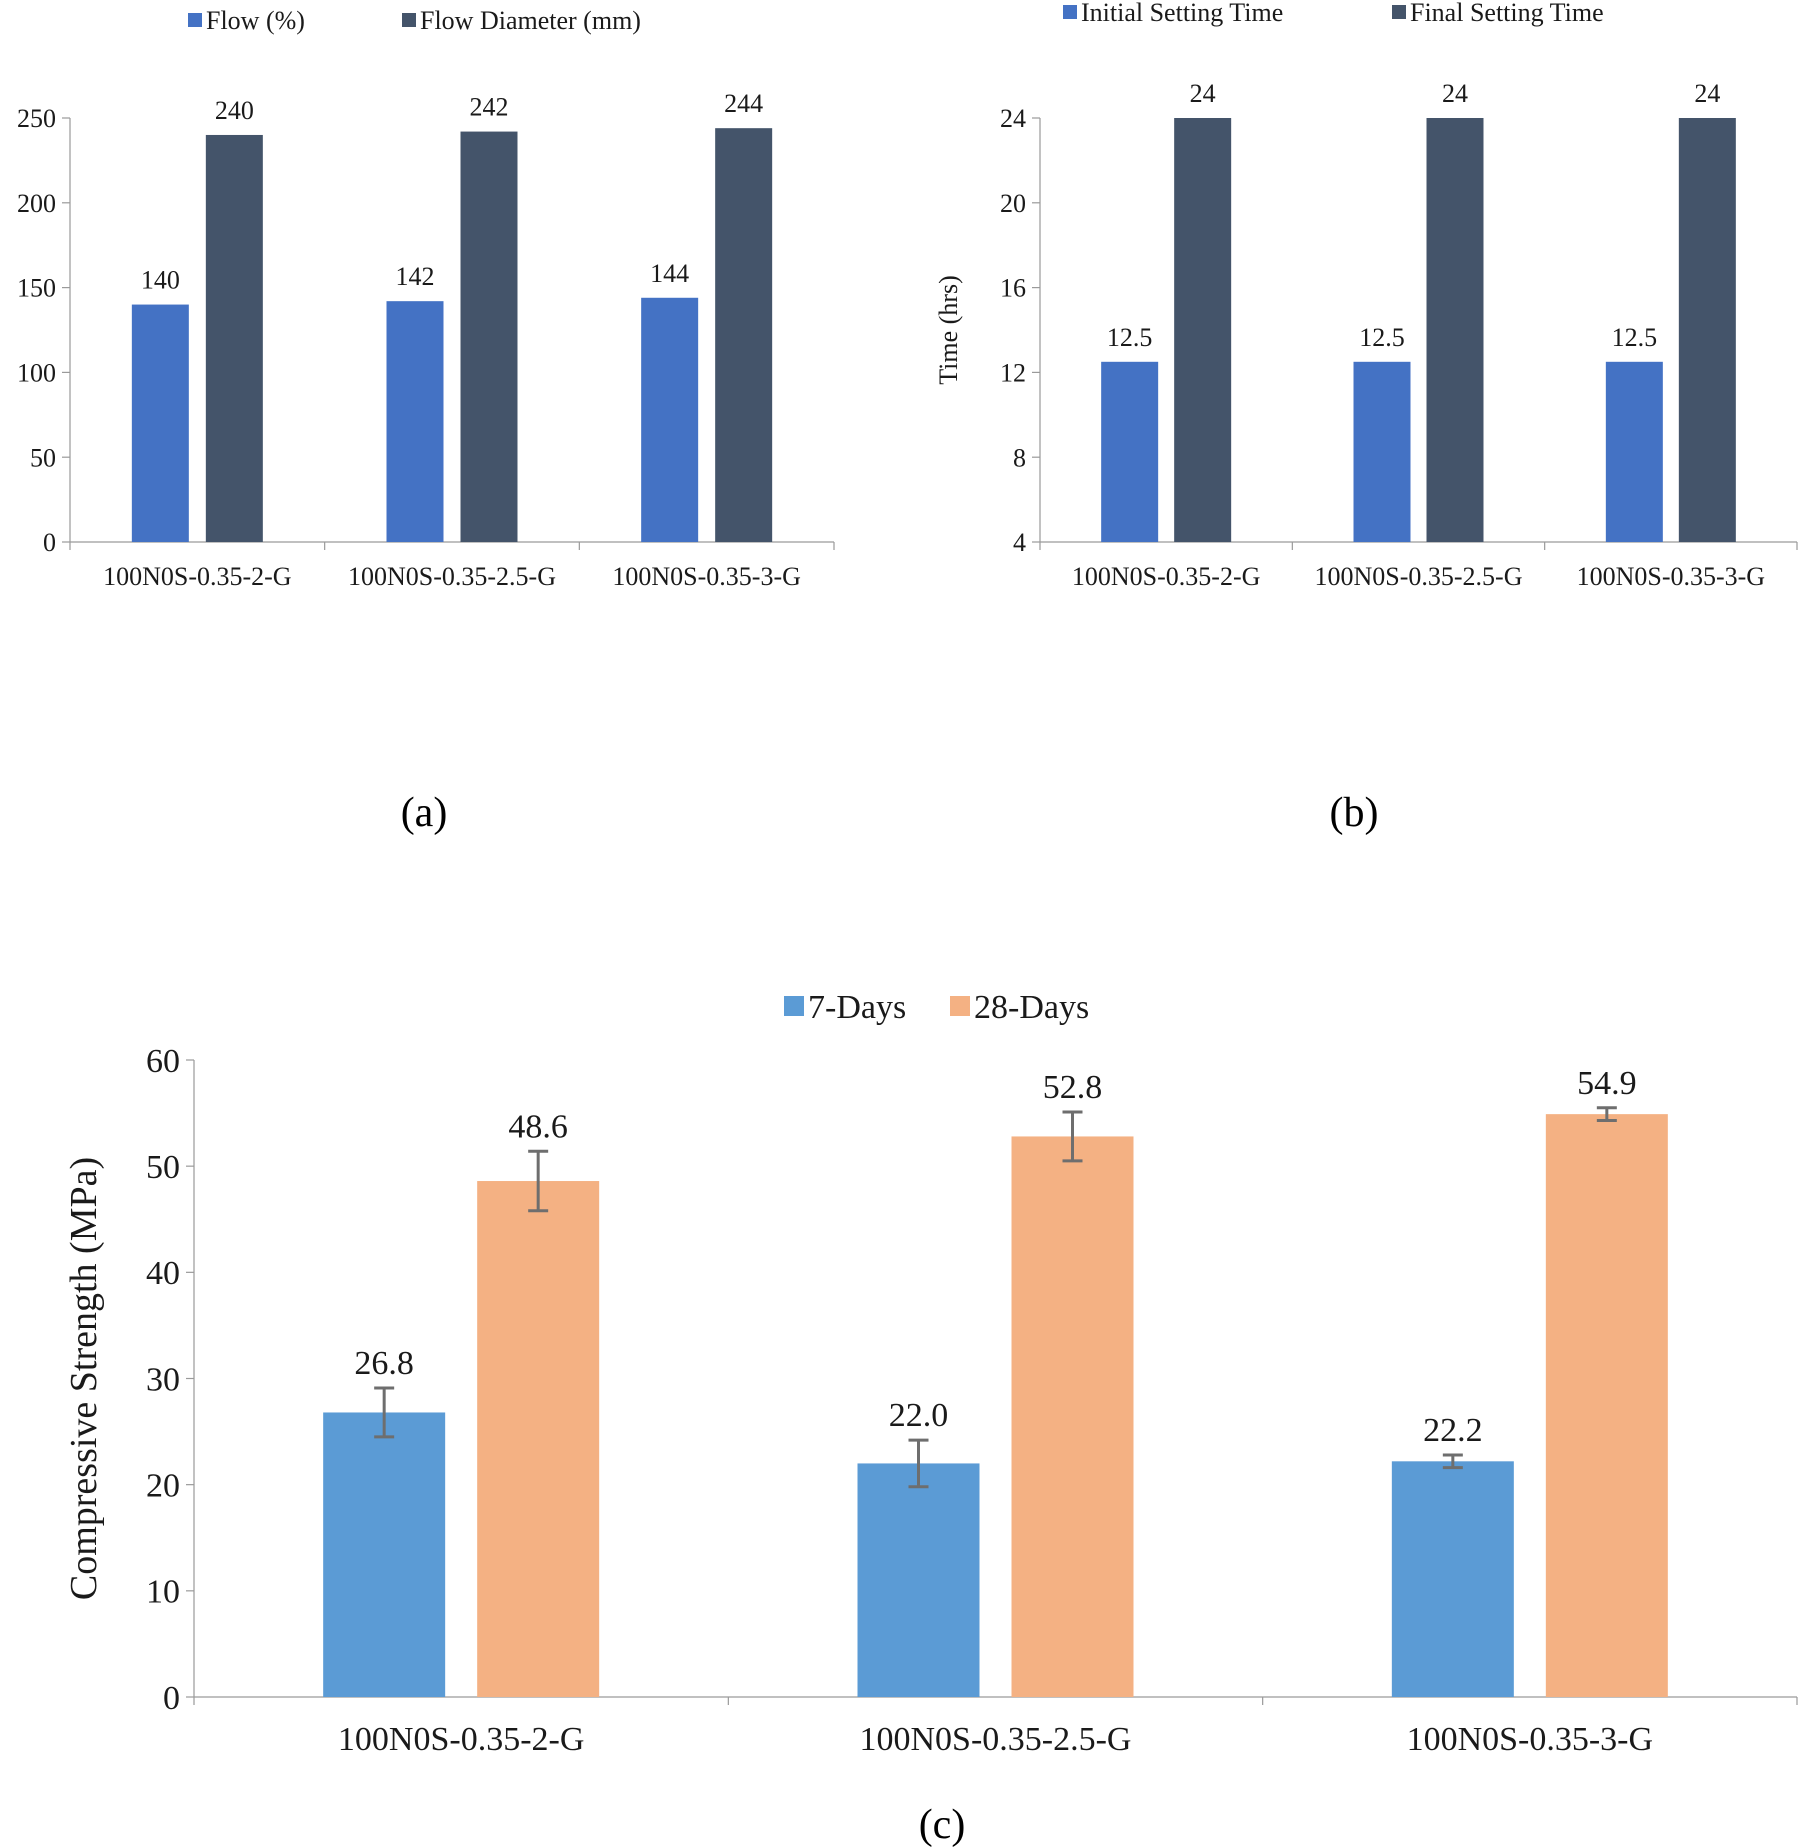  I want to click on chart-c-y-tick-label: 60, so click(163, 1061).